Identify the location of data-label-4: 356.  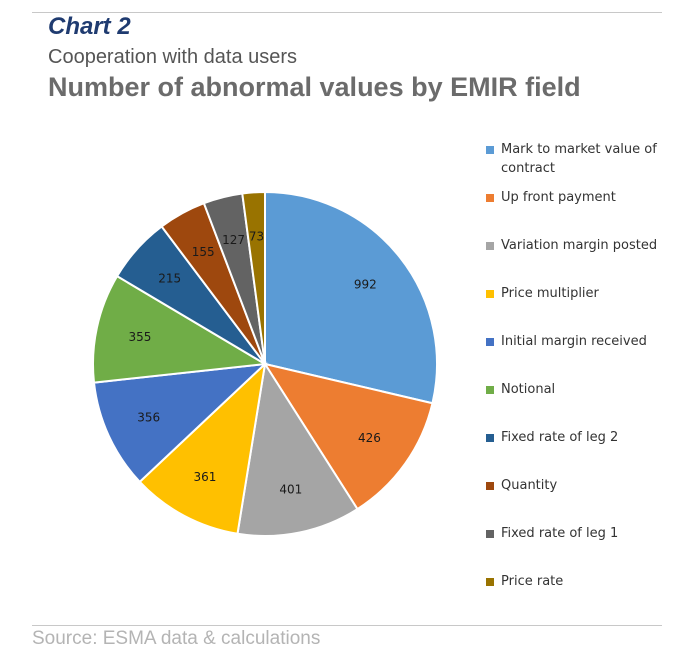
(148, 418).